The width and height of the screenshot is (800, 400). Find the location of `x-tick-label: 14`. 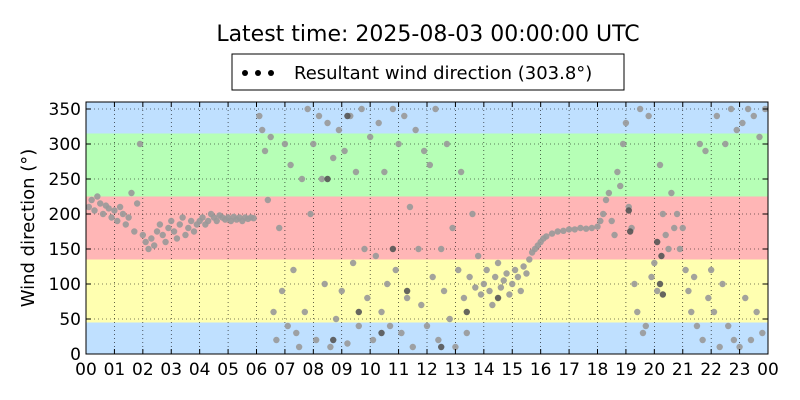

x-tick-label: 14 is located at coordinates (484, 370).